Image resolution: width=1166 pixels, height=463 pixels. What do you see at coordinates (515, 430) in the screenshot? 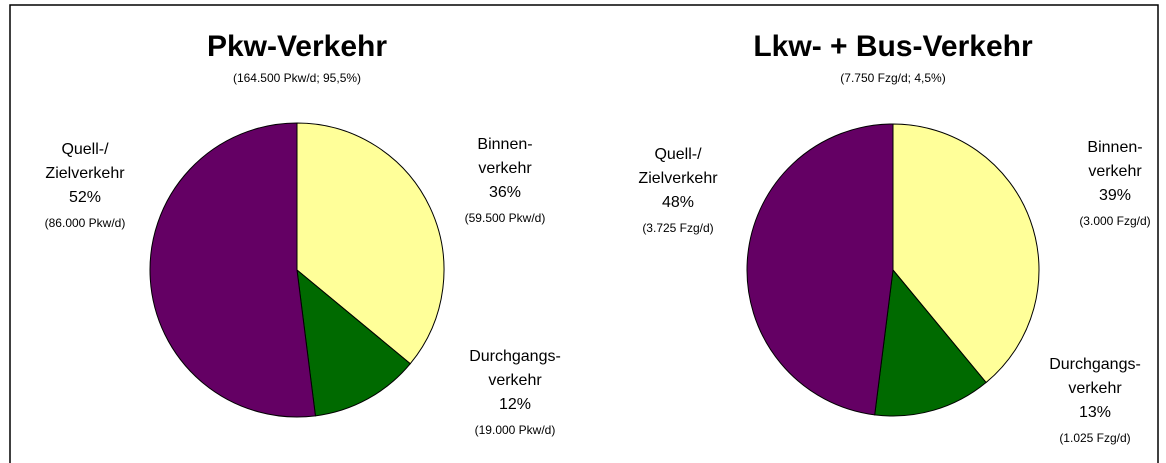
I see `slice-detail: (19.000 Pkw/d)` at bounding box center [515, 430].